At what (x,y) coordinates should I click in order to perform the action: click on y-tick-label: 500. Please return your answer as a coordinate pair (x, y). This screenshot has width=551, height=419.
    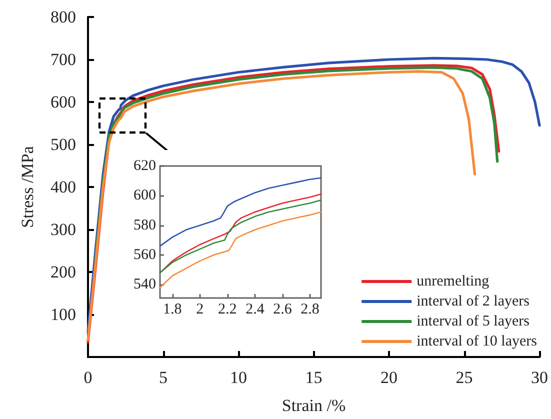
    Looking at the image, I should click on (63, 144).